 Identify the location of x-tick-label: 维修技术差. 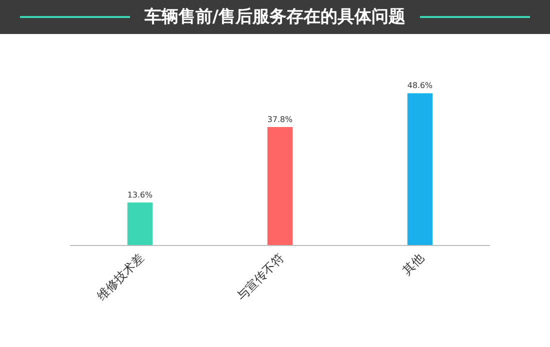
(120, 277).